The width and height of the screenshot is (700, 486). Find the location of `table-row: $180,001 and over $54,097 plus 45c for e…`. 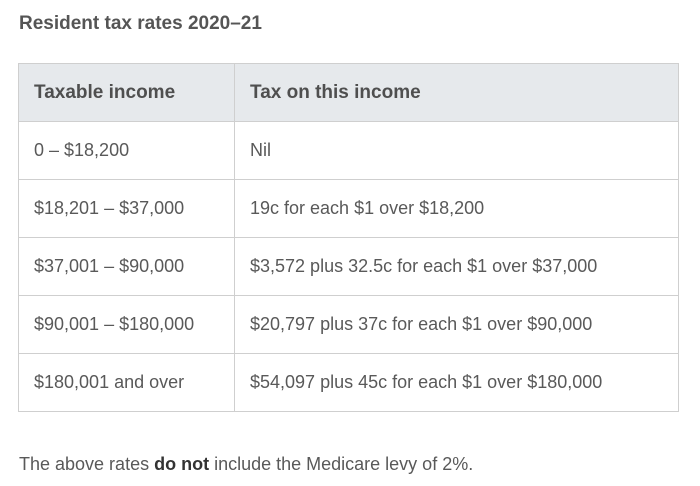

table-row: $180,001 and over $54,097 plus 45c for e… is located at coordinates (348, 382).